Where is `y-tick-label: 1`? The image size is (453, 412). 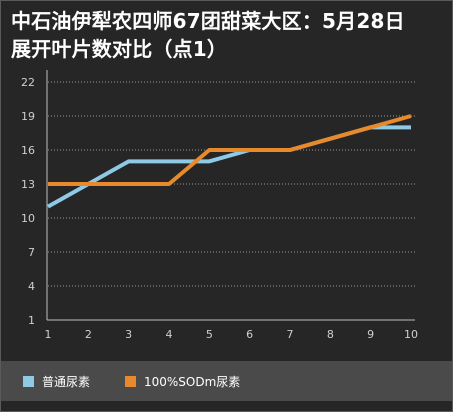 y-tick-label: 1 is located at coordinates (31, 320).